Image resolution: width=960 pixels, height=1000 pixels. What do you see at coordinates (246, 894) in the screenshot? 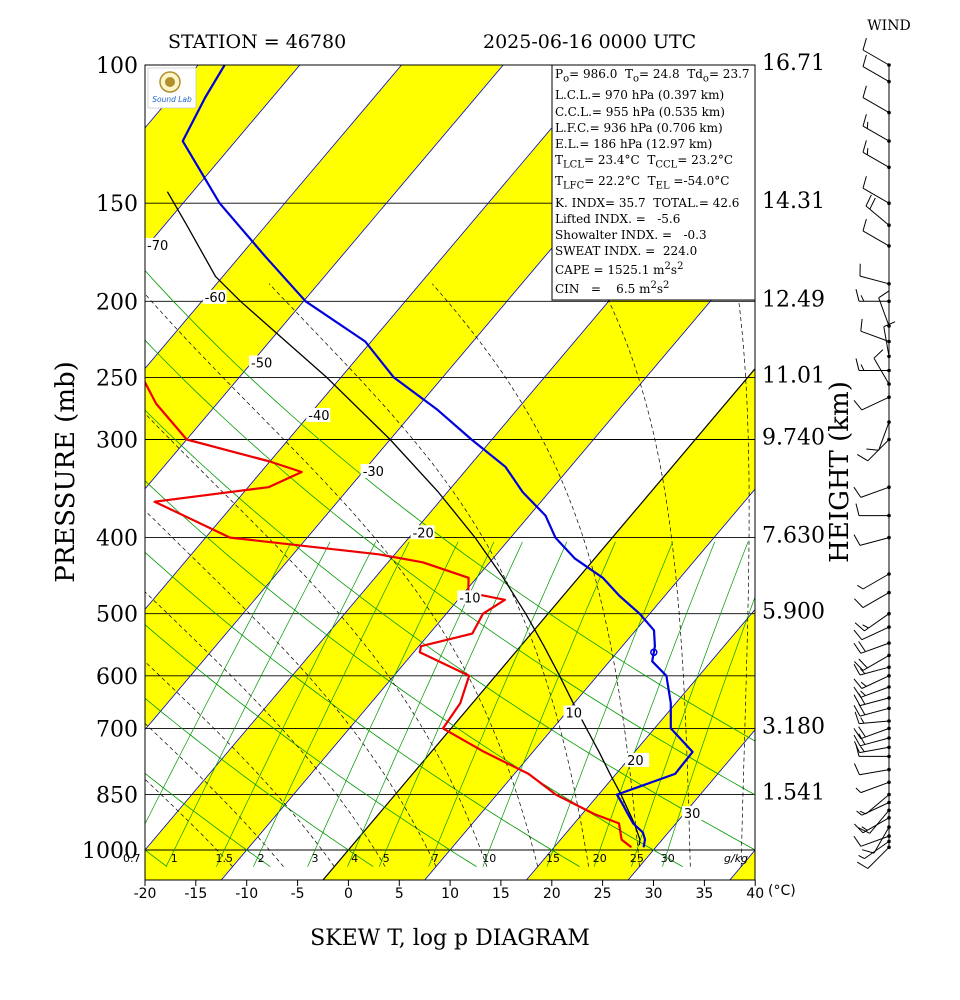
I see `x-tick-label: -10` at bounding box center [246, 894].